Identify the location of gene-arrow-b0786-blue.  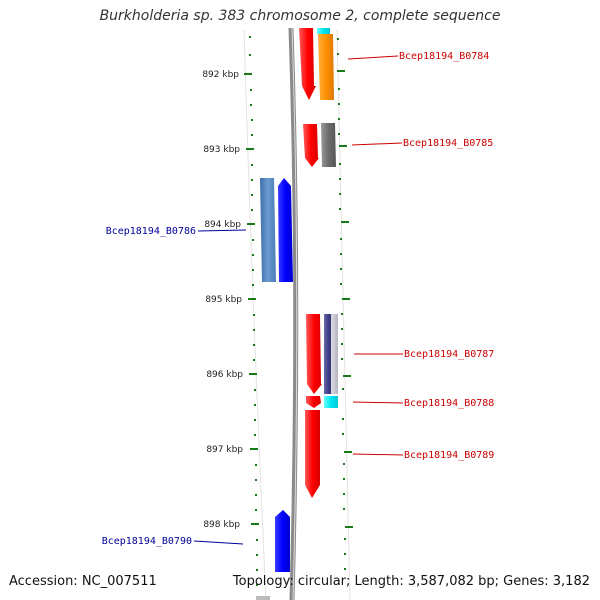
(285, 230).